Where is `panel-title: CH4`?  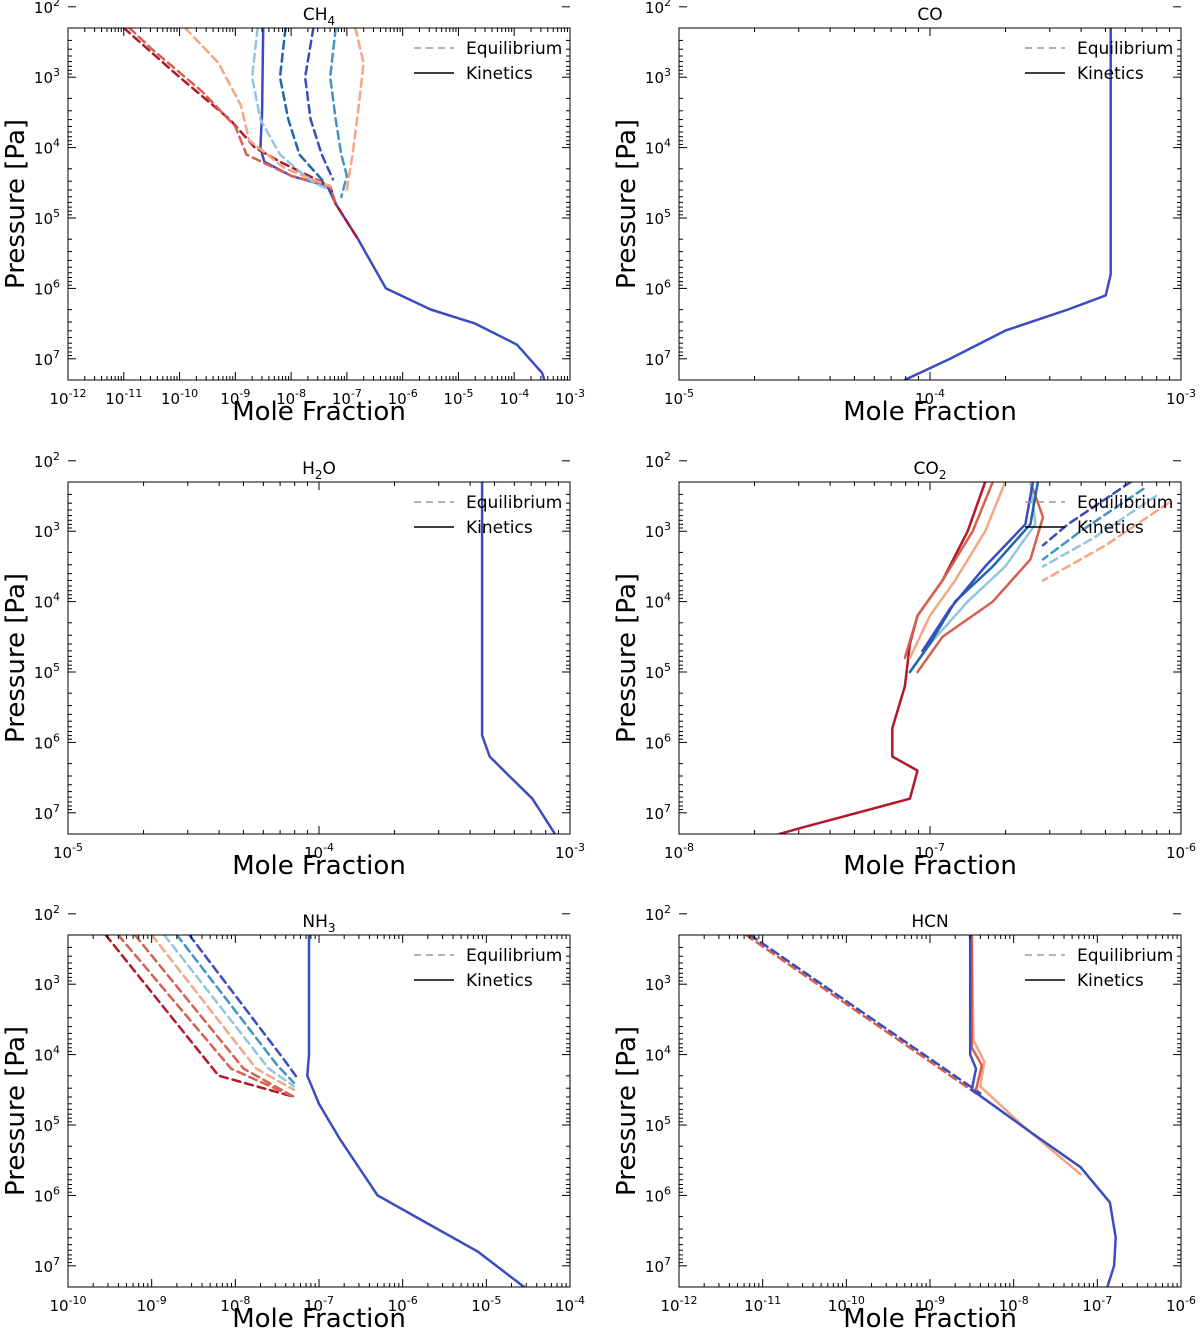 panel-title: CH4 is located at coordinates (319, 16).